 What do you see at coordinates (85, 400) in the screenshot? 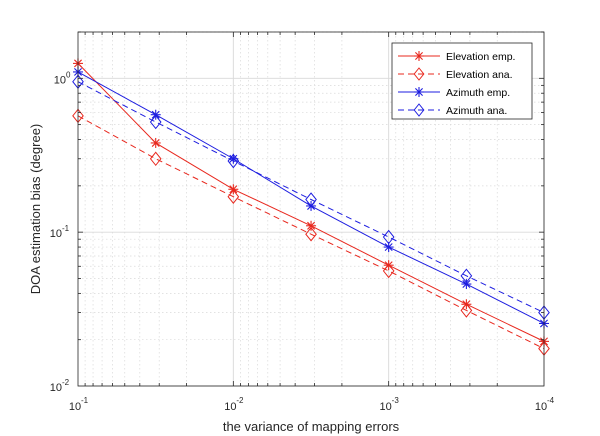
I see `x-tick-label-exponent: -1` at bounding box center [85, 400].